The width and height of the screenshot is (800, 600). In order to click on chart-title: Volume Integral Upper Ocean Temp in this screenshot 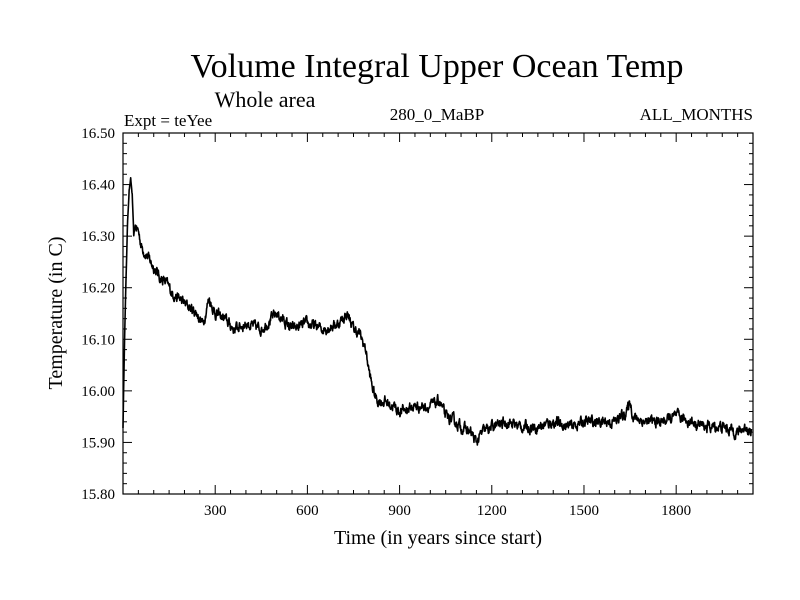, I will do `click(437, 66)`.